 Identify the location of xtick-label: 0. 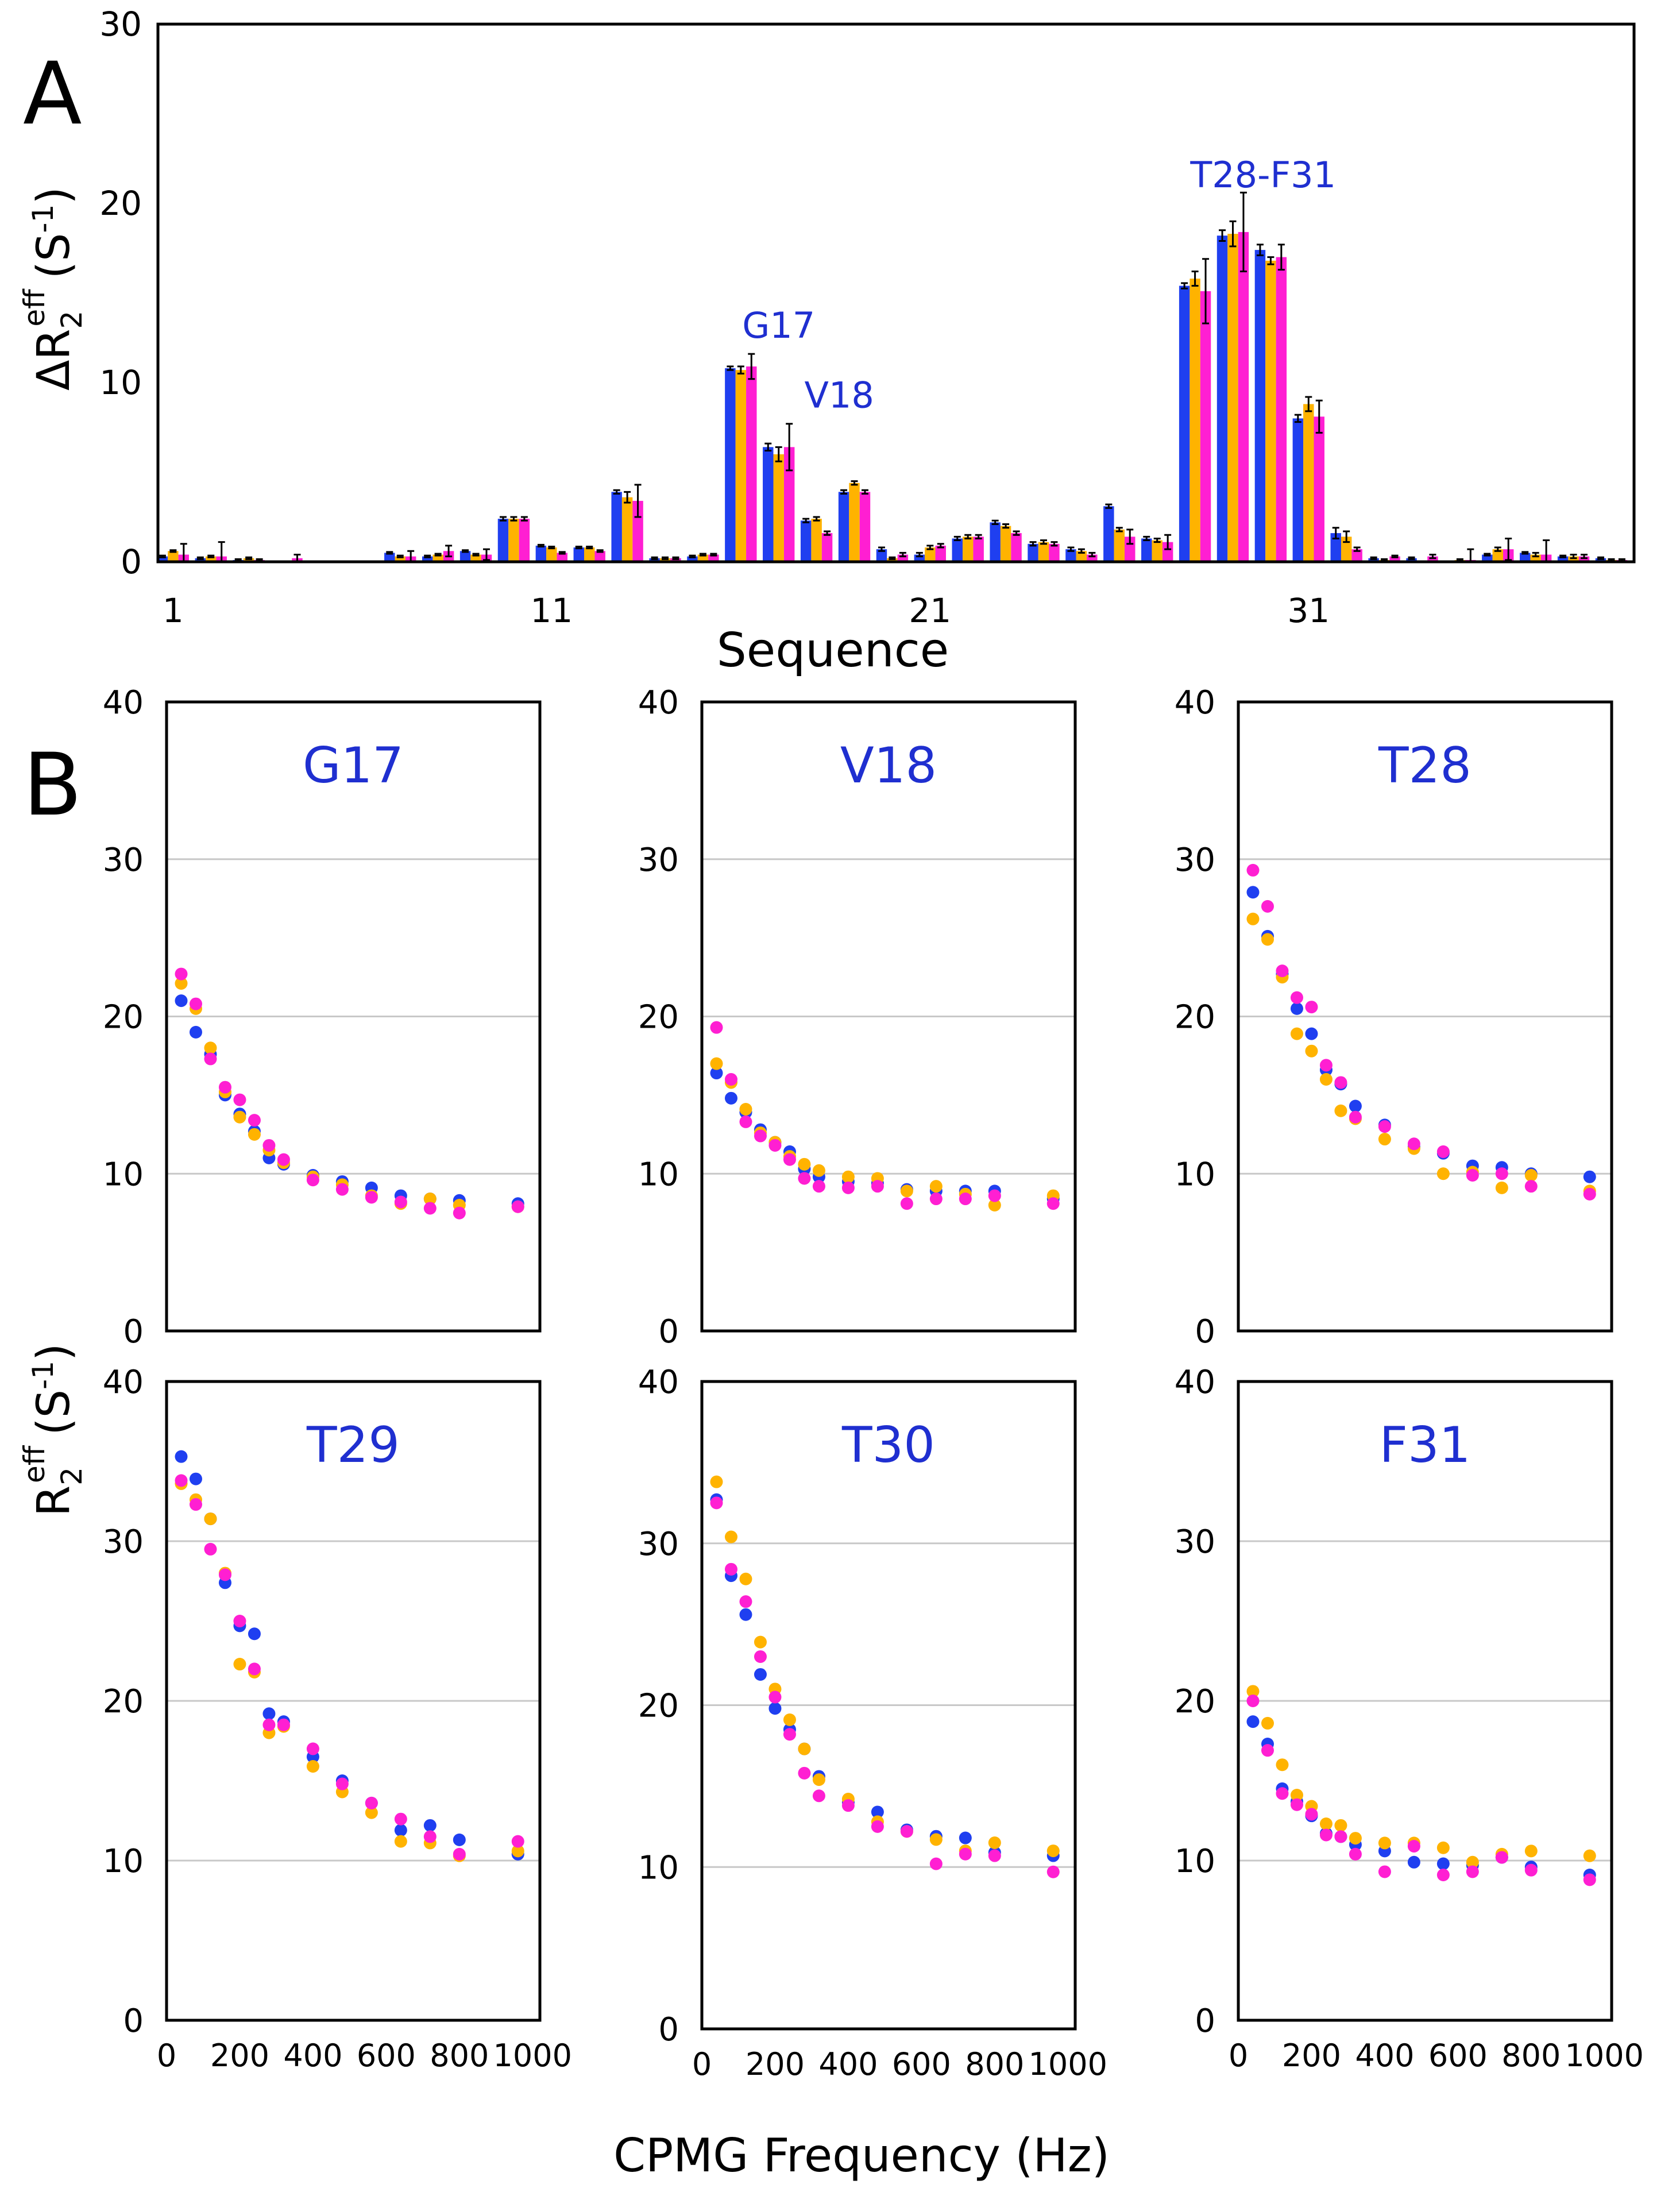
(166, 2055).